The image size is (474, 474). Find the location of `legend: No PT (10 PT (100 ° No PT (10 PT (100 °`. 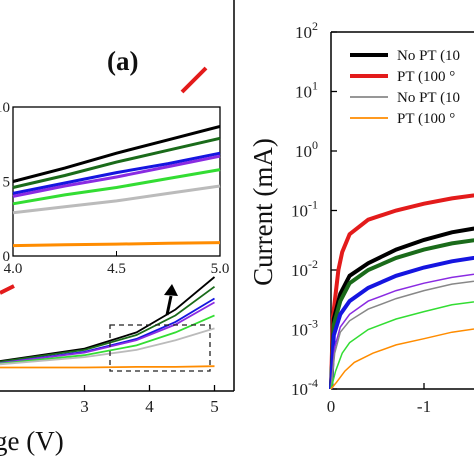

legend: No PT (10 PT (100 ° No PT (10 PT (100 ° is located at coordinates (405, 87).